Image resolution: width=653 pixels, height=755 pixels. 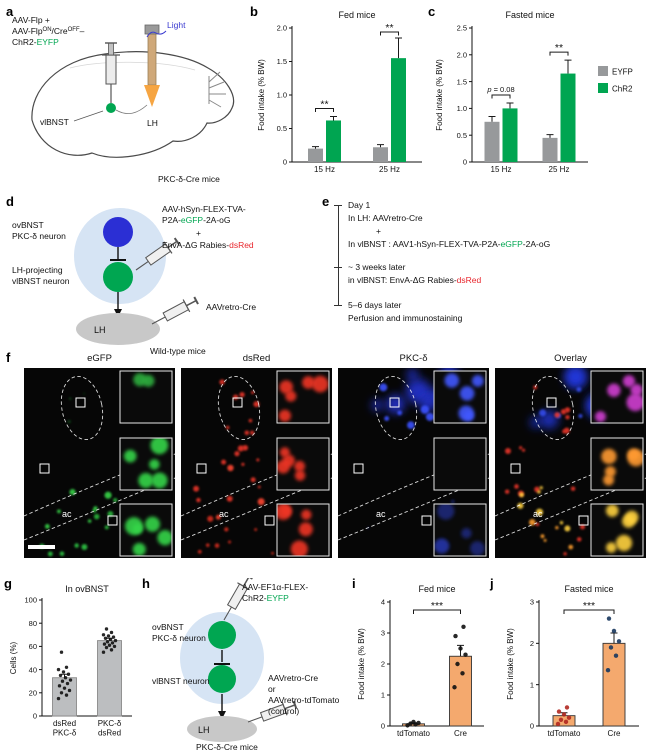 I want to click on x-category-label: 15 Hz, so click(x=324, y=169).